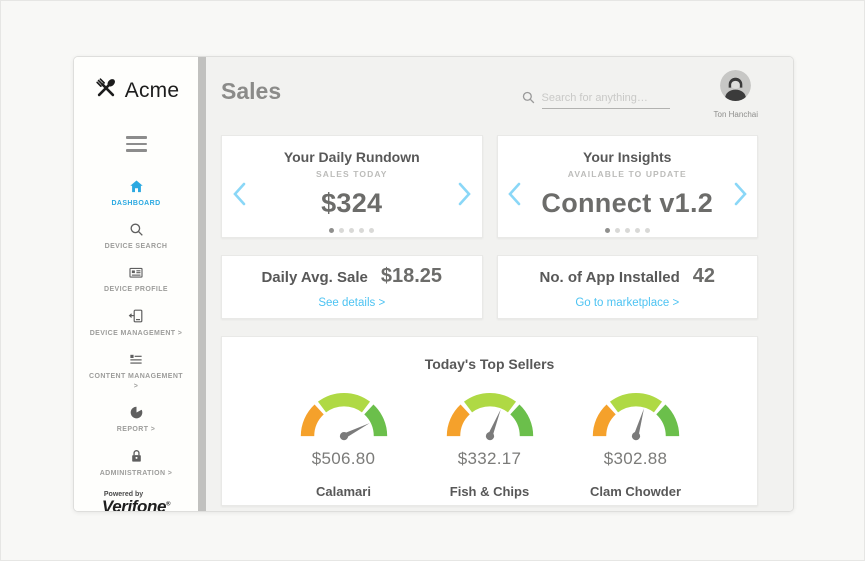 The image size is (865, 561). I want to click on user-menu: Ton Hanchai, so click(736, 94).